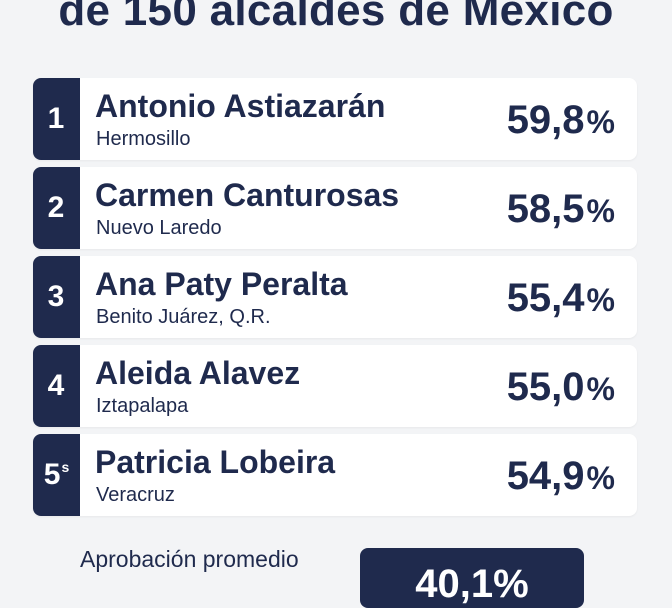 This screenshot has height=608, width=672. I want to click on ranking-row: 2 Carmen Canturosas Nuevo Laredo 58,5%, so click(335, 208).